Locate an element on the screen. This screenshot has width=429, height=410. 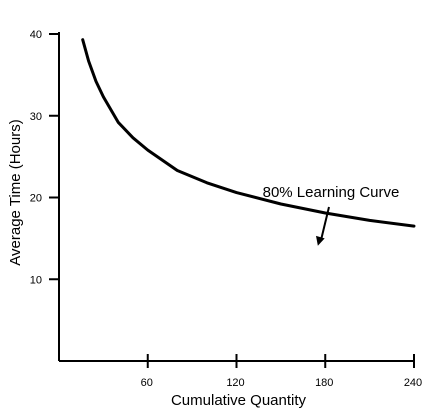
annotation-arrow-shaft is located at coordinates (324, 223).